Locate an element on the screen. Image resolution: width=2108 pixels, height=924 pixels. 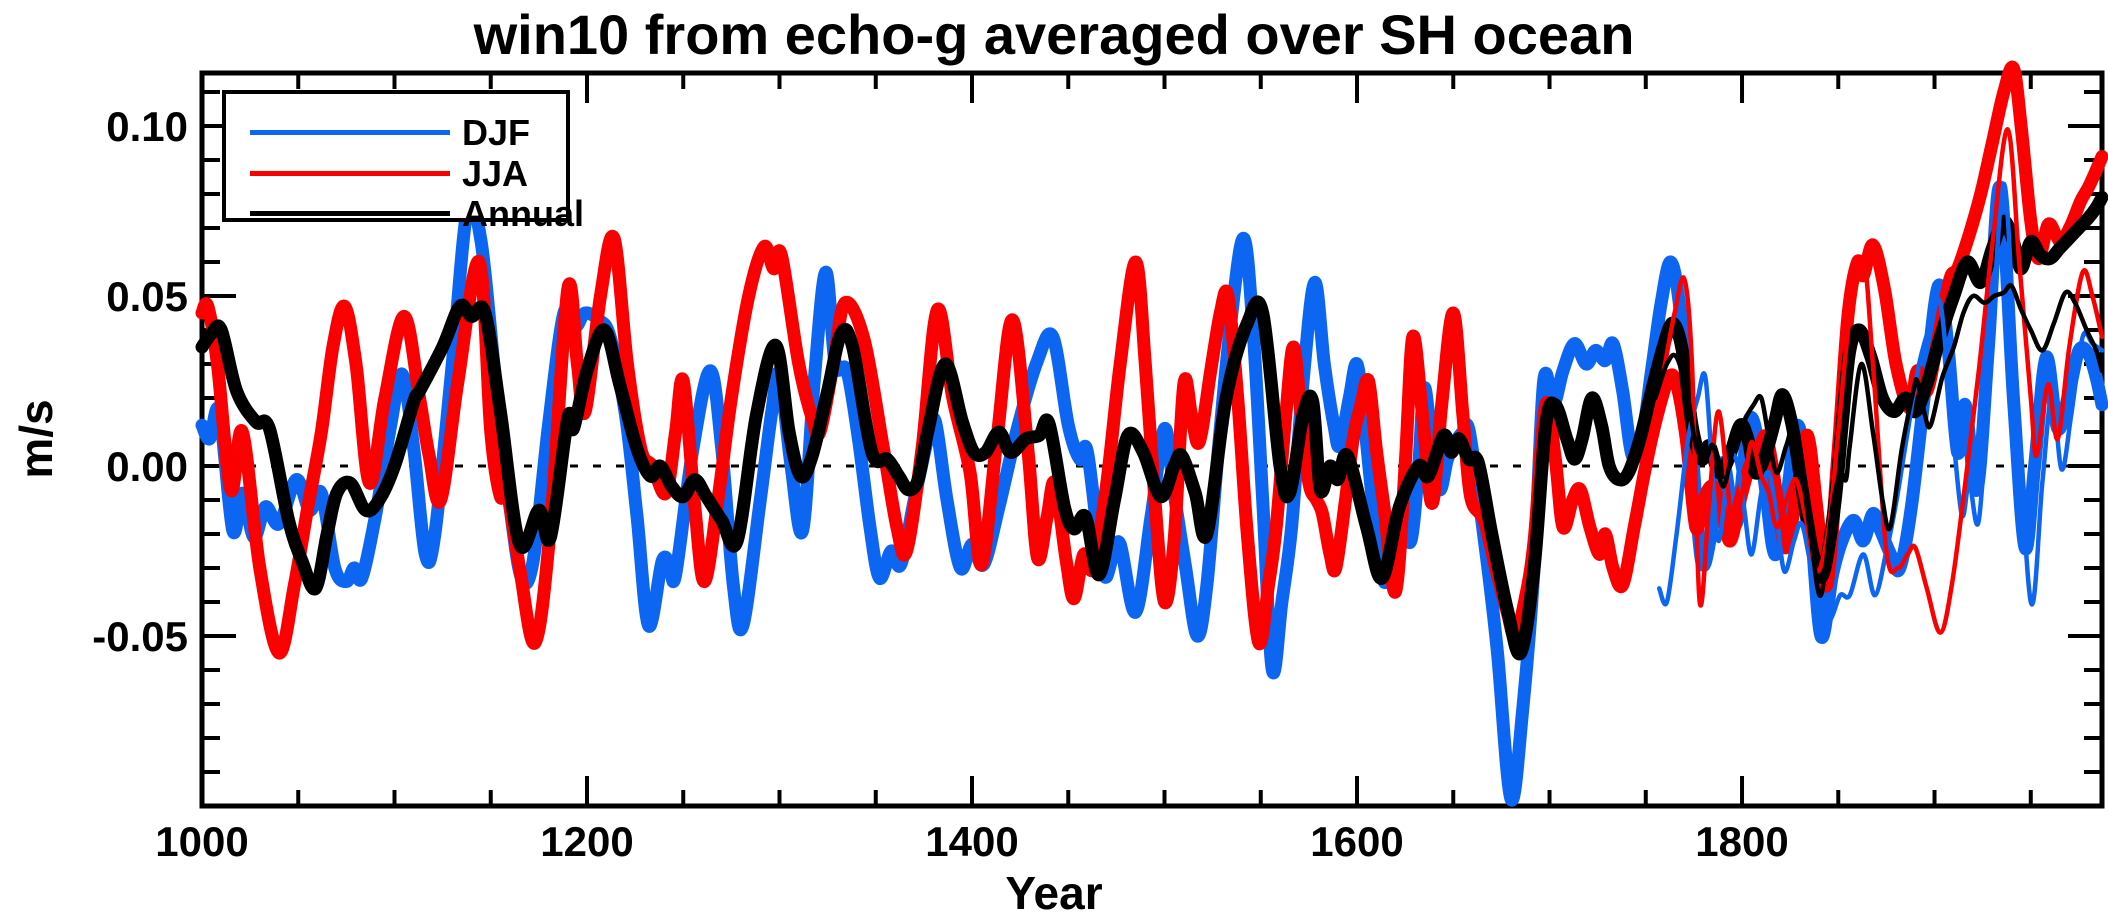
x-tick-label: 1400 is located at coordinates (971, 841).